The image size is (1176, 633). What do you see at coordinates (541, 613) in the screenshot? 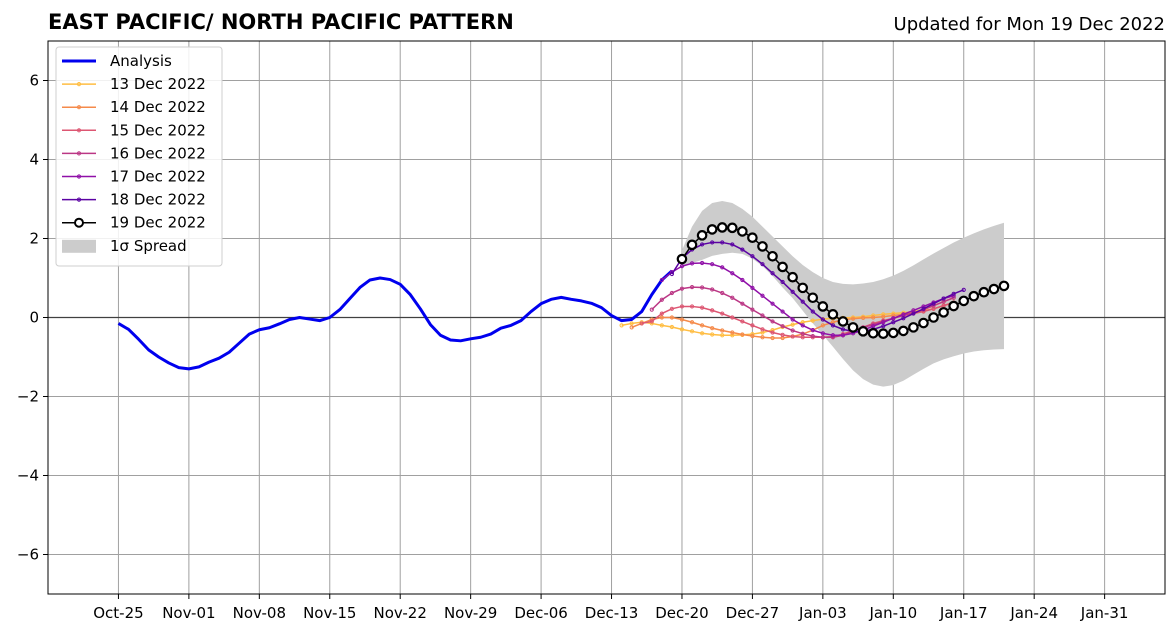
I see `x-tick-label: Dec-06` at bounding box center [541, 613].